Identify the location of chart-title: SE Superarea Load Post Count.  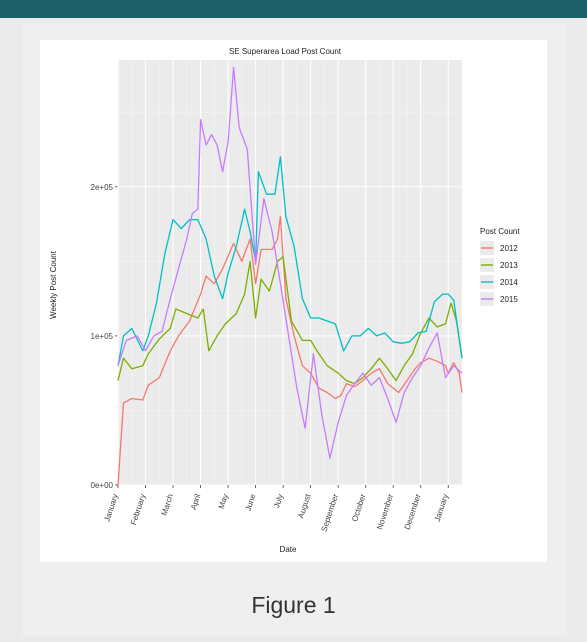
(285, 51).